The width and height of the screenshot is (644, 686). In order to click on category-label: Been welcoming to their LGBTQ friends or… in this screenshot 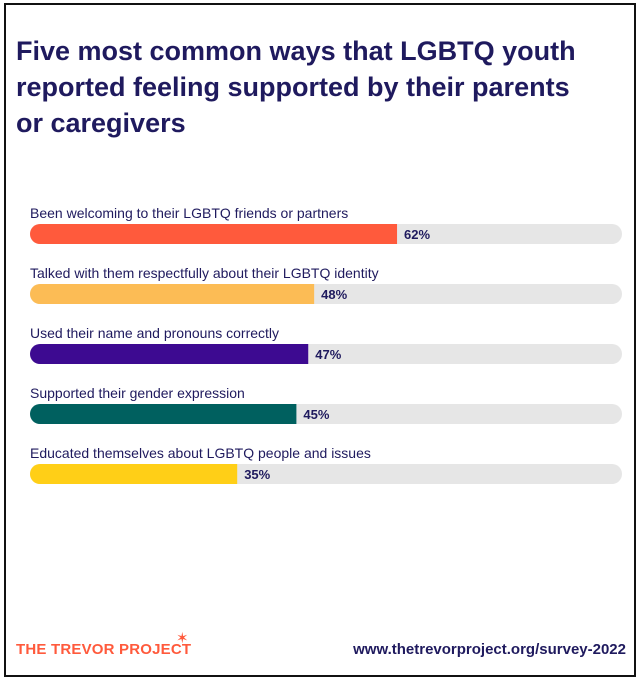, I will do `click(189, 213)`.